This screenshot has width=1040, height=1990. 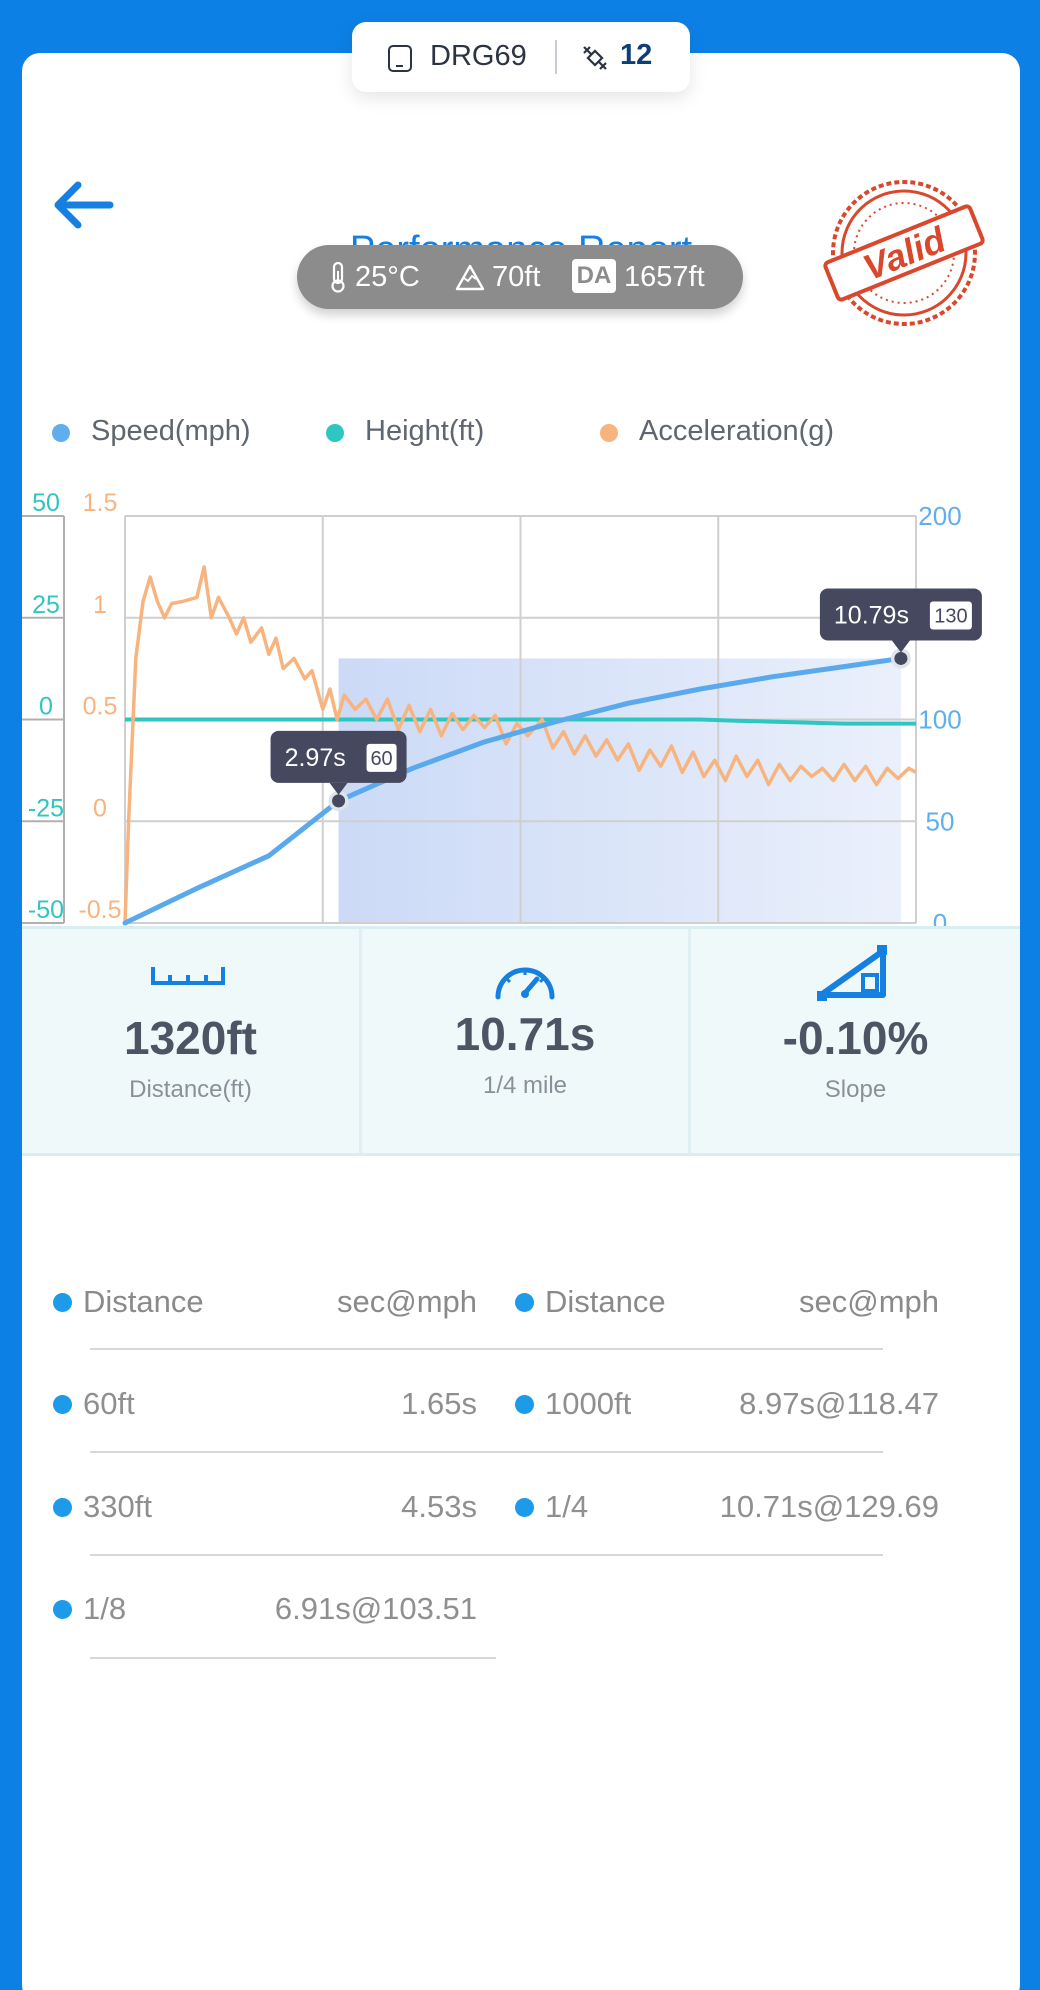 What do you see at coordinates (46, 707) in the screenshot?
I see `height-tick-label: 0` at bounding box center [46, 707].